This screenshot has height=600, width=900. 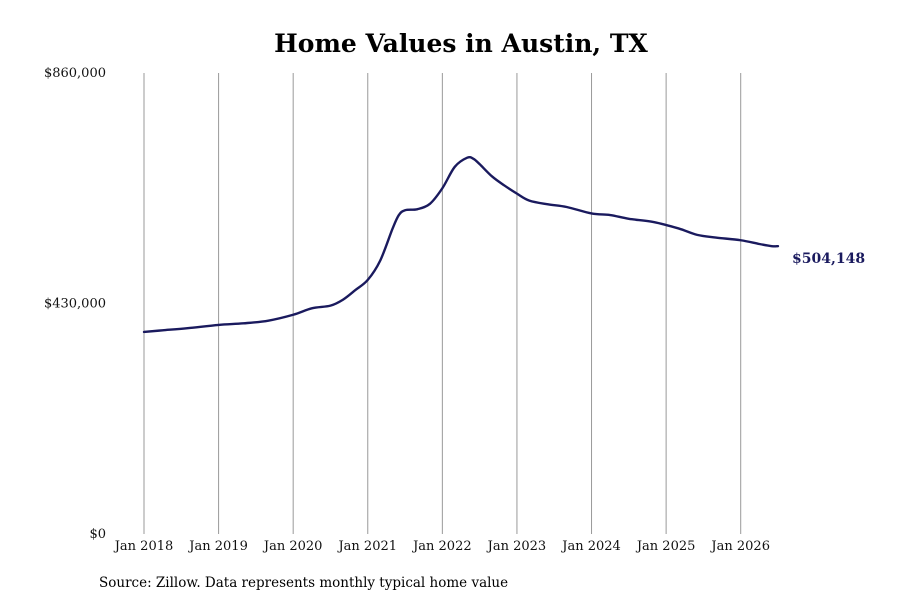 What do you see at coordinates (75, 73) in the screenshot?
I see `y-tick-label: $860,000` at bounding box center [75, 73].